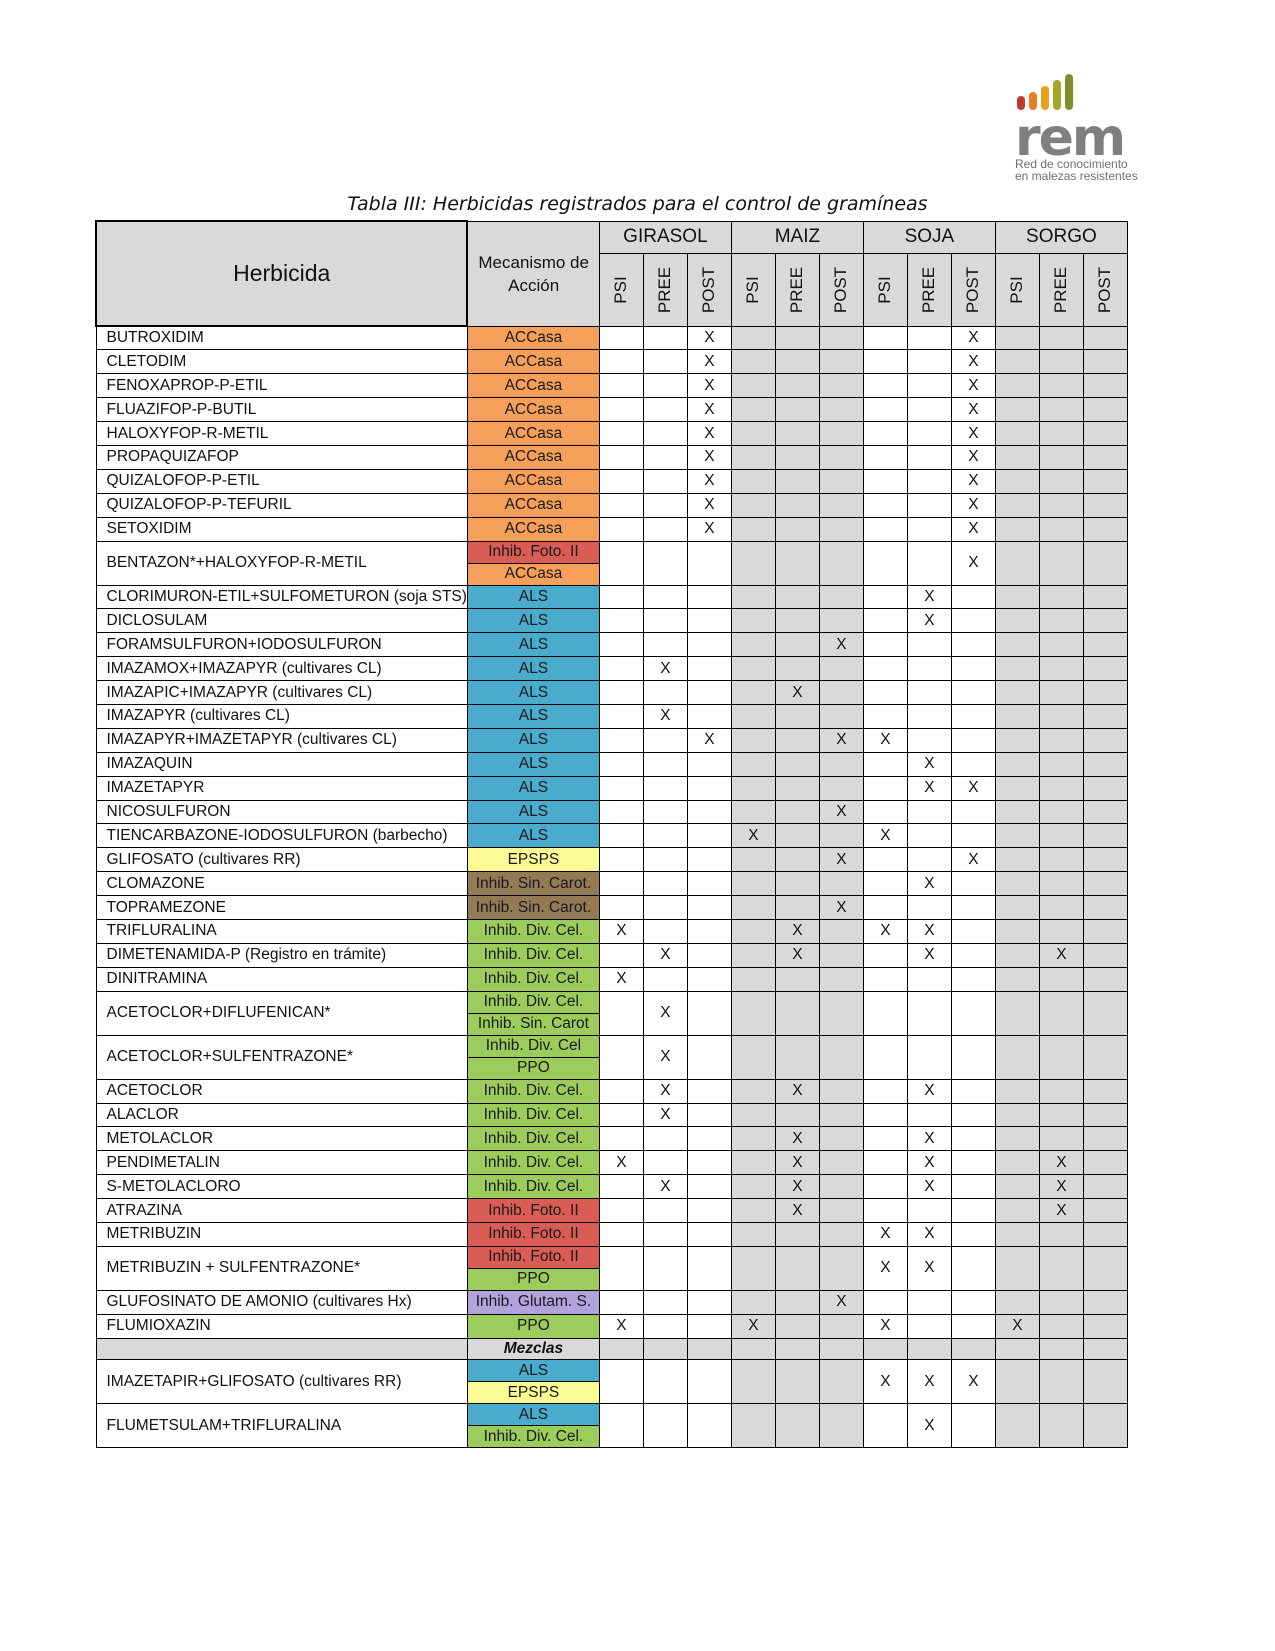 The image size is (1275, 1651). Describe the element at coordinates (533, 1349) in the screenshot. I see `mechanism-cell: Mezclas` at that location.